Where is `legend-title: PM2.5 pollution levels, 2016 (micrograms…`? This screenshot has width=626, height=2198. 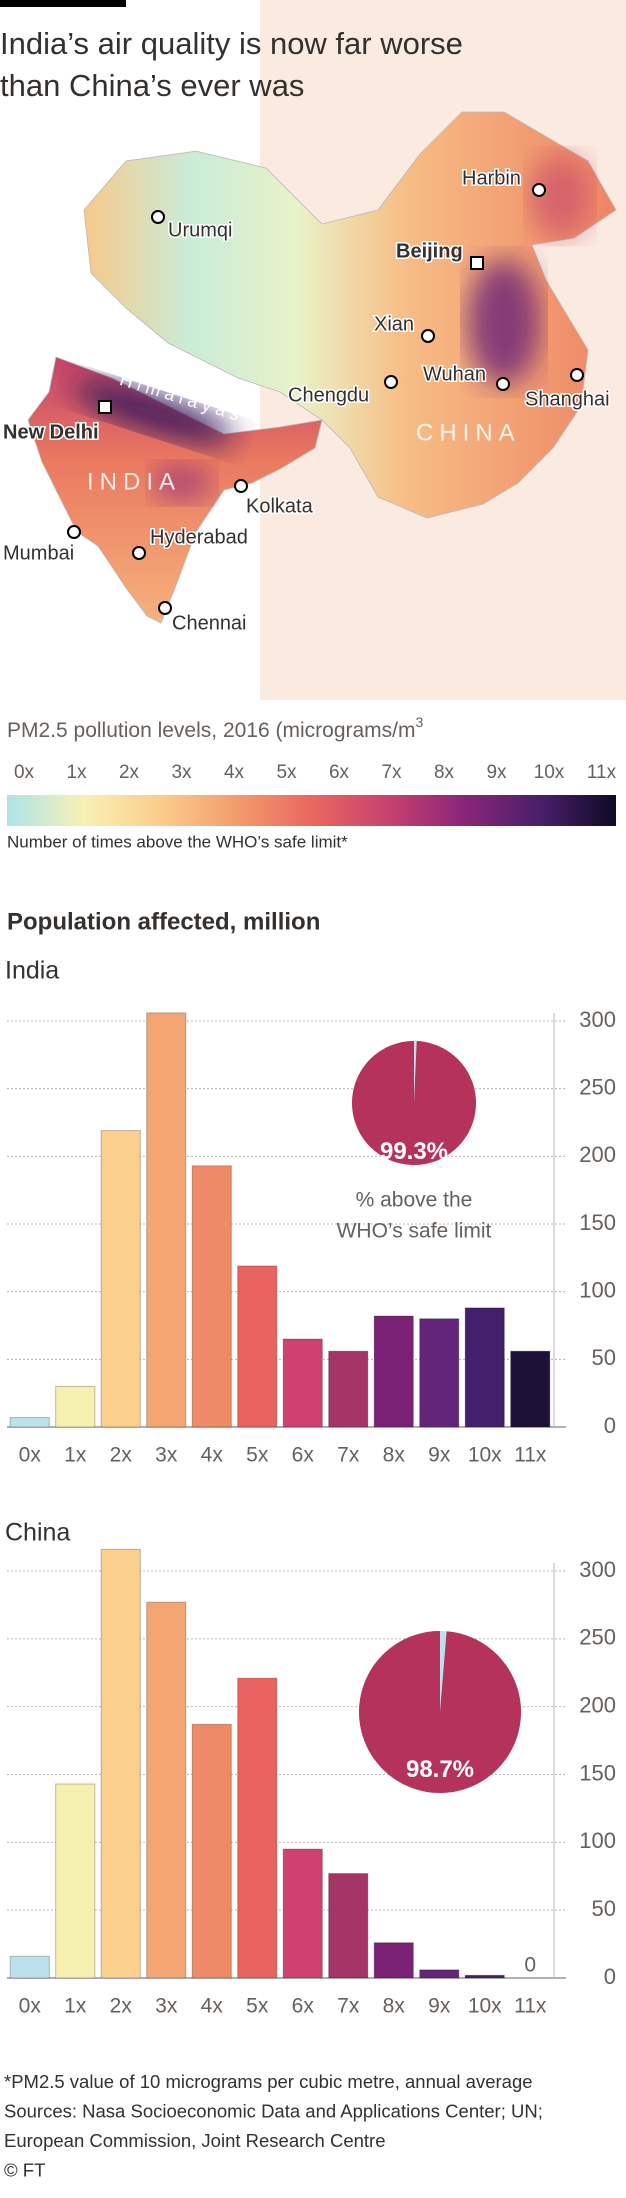 legend-title: PM2.5 pollution levels, 2016 (micrograms… is located at coordinates (215, 728).